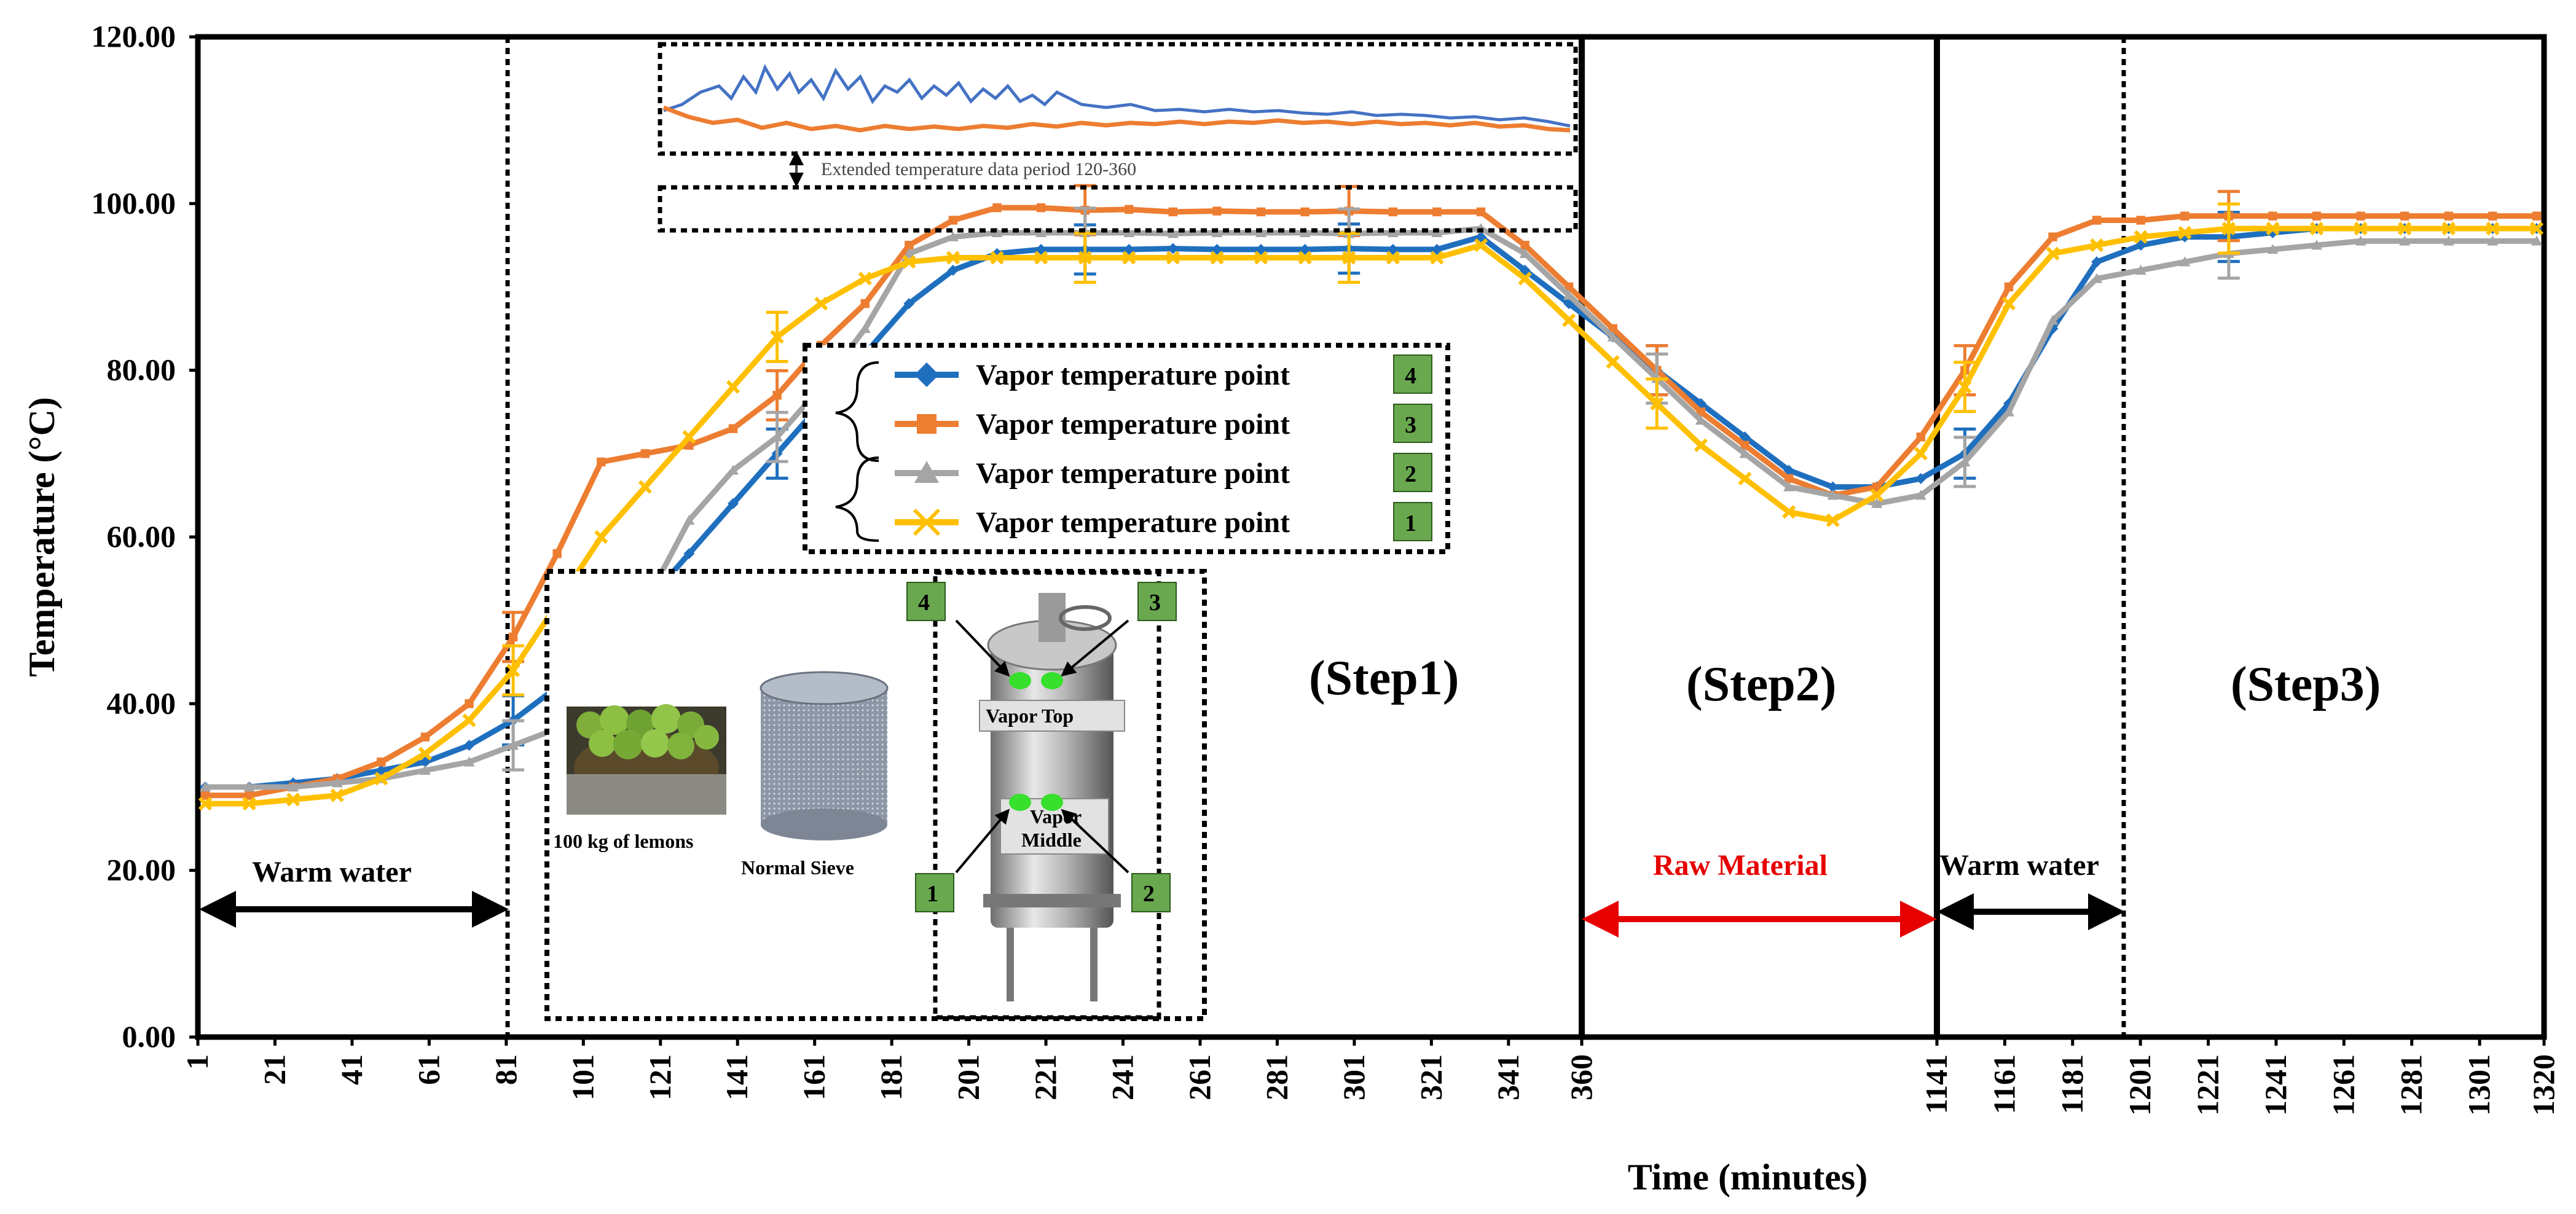 The height and width of the screenshot is (1214, 2576). I want to click on device-badge-1: 1, so click(932, 894).